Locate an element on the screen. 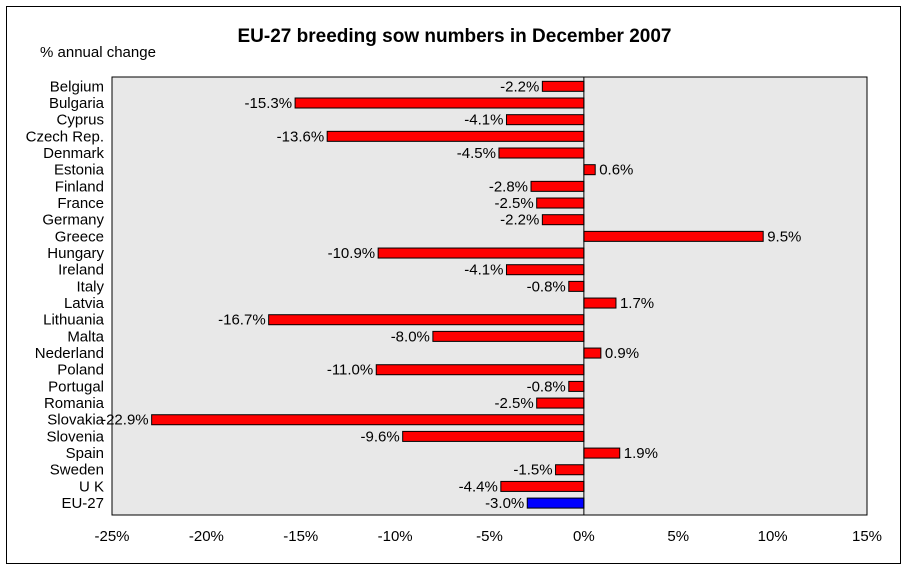  category-label-estonia: Estonia is located at coordinates (79, 170).